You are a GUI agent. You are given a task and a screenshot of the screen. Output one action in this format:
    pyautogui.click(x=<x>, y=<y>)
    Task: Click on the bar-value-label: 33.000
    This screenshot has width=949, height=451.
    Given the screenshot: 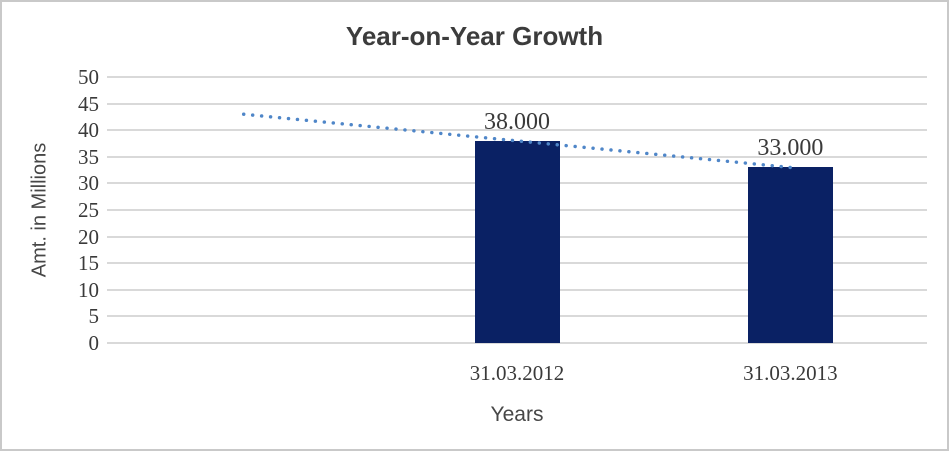 What is the action you would take?
    pyautogui.click(x=790, y=148)
    